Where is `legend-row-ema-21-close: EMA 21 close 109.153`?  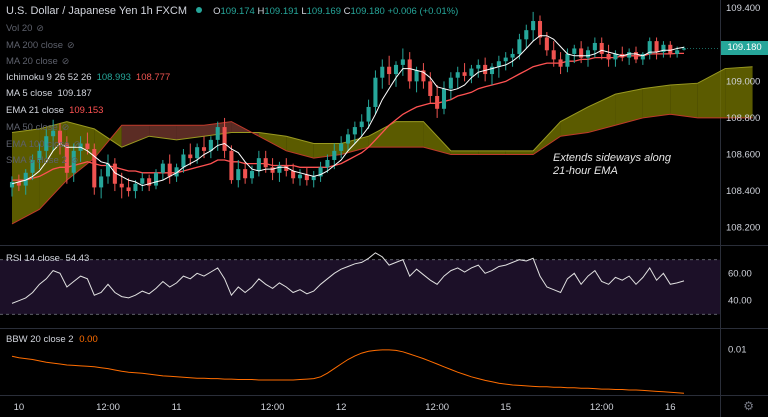 legend-row-ema-21-close: EMA 21 close 109.153 is located at coordinates (54, 111).